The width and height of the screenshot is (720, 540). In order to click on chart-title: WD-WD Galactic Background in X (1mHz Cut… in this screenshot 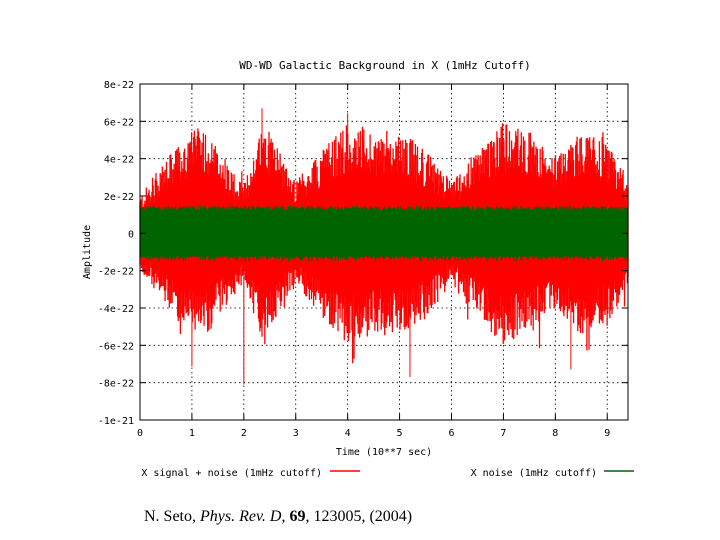, I will do `click(384, 65)`.